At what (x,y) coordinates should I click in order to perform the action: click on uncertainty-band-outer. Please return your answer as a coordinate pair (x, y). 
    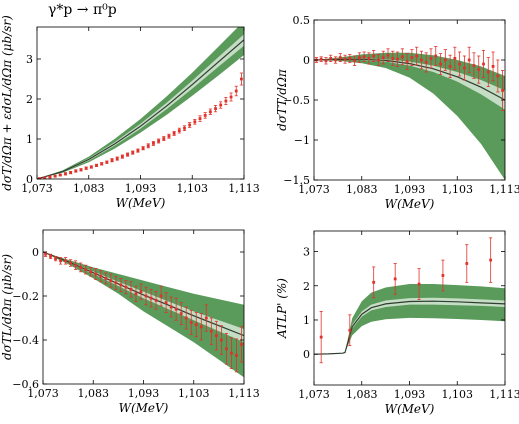
    Looking at the image, I should click on (140, 103).